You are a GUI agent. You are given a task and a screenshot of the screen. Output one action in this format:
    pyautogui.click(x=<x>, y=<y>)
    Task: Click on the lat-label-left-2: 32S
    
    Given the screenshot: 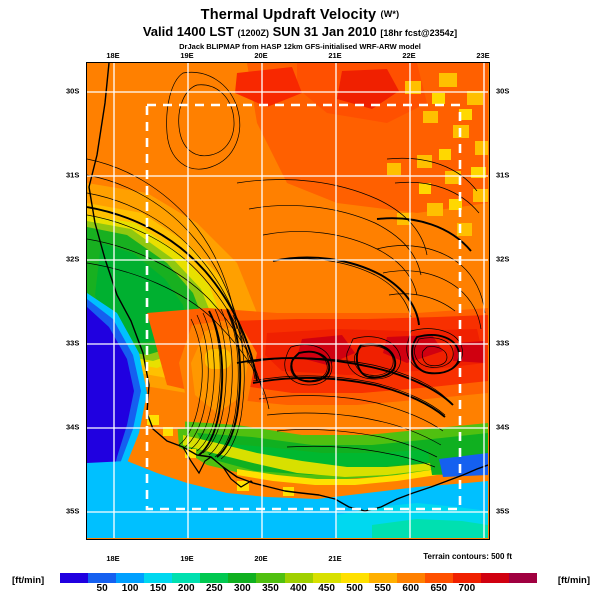 What is the action you would take?
    pyautogui.click(x=73, y=259)
    